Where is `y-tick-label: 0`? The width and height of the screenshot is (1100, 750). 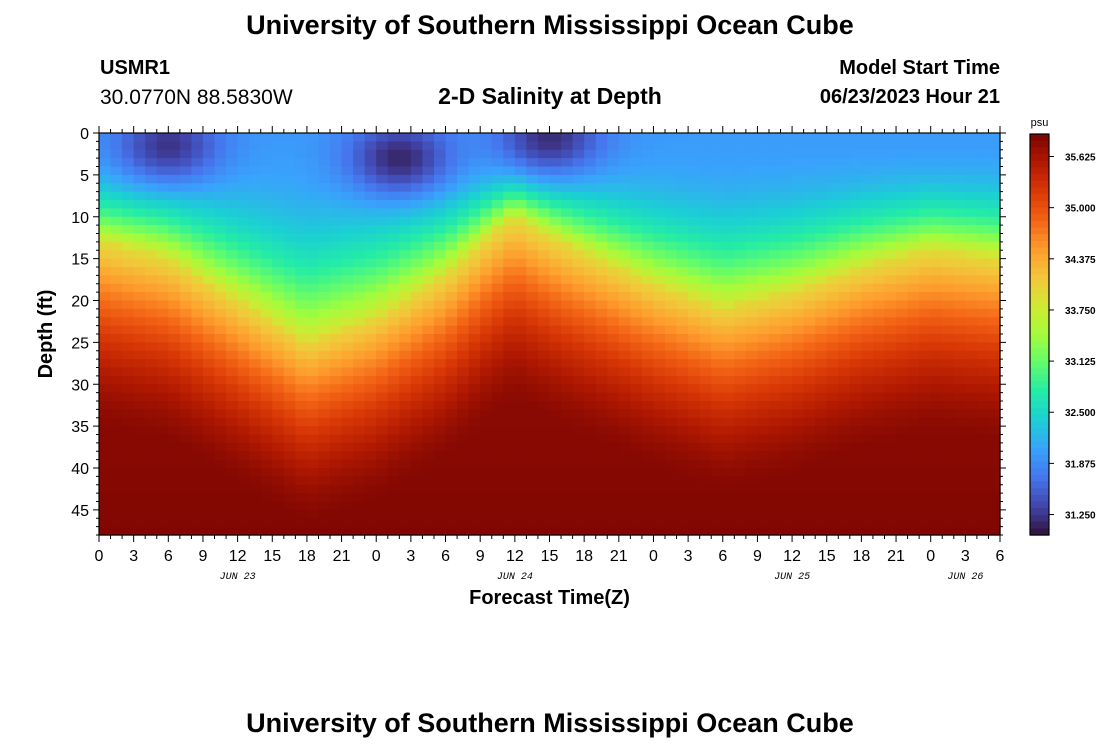
y-tick-label: 0 is located at coordinates (84, 134).